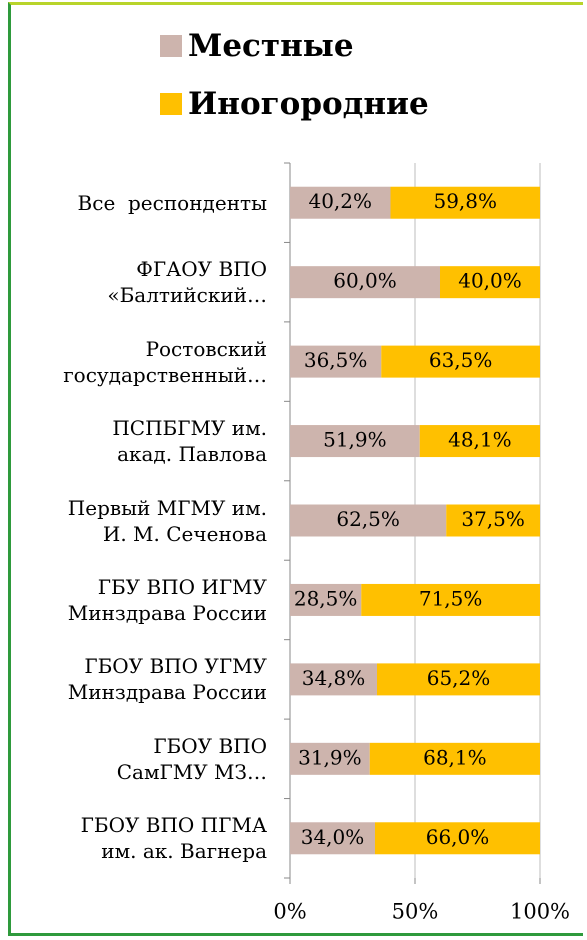  What do you see at coordinates (167, 520) in the screenshot?
I see `y-tick-label: Первый МГМУ им. И. М. Сеченова` at bounding box center [167, 520].